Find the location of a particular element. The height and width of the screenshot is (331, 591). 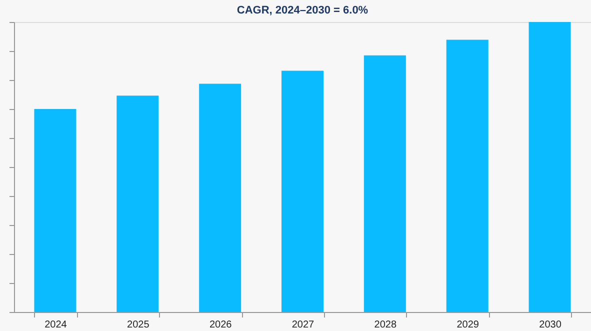

x-tick-label: 2026 is located at coordinates (220, 325).